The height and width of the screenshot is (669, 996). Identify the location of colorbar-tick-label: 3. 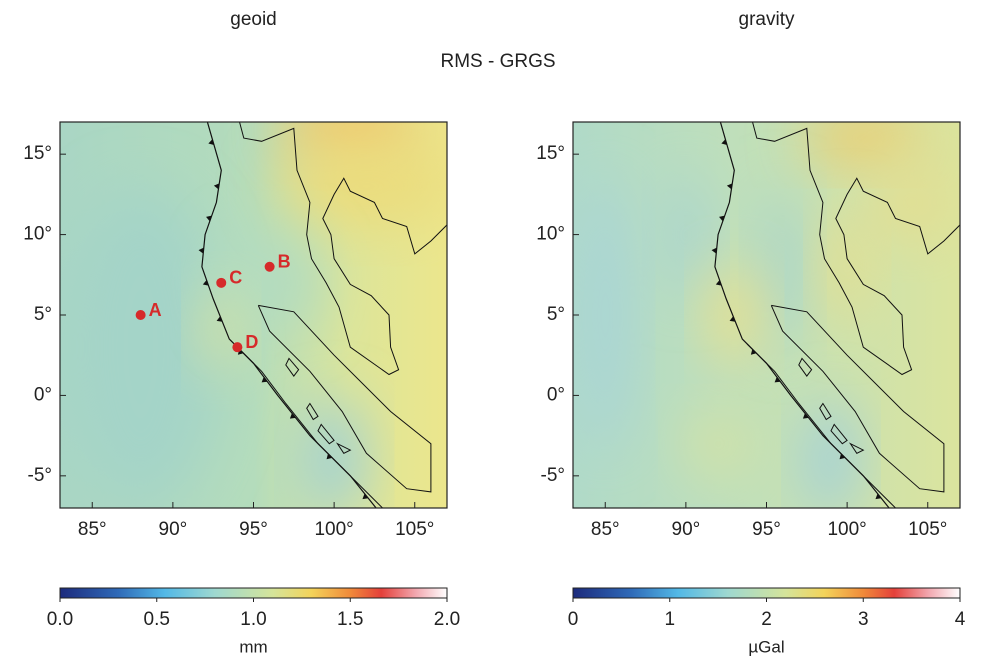
(863, 619).